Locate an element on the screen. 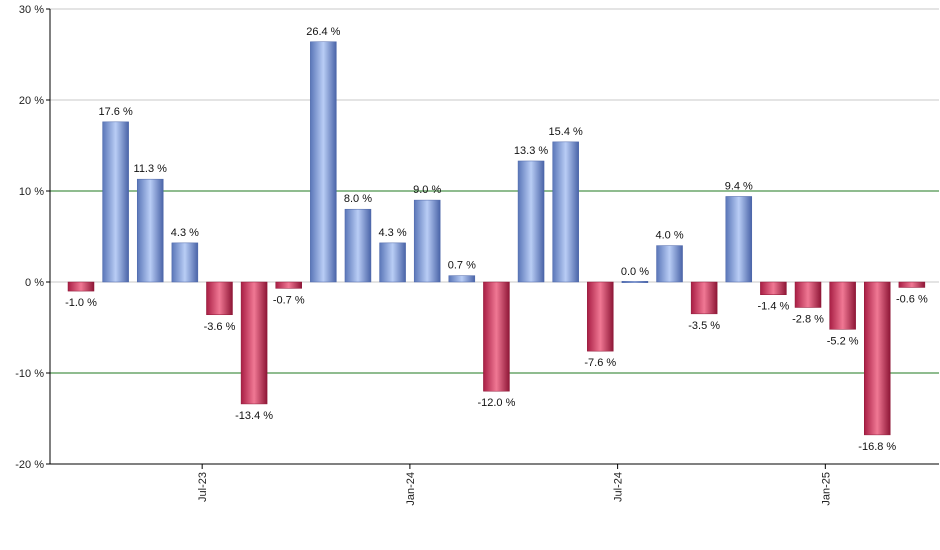 This screenshot has width=940, height=550. bar-value-label: 11.3 % is located at coordinates (151, 169).